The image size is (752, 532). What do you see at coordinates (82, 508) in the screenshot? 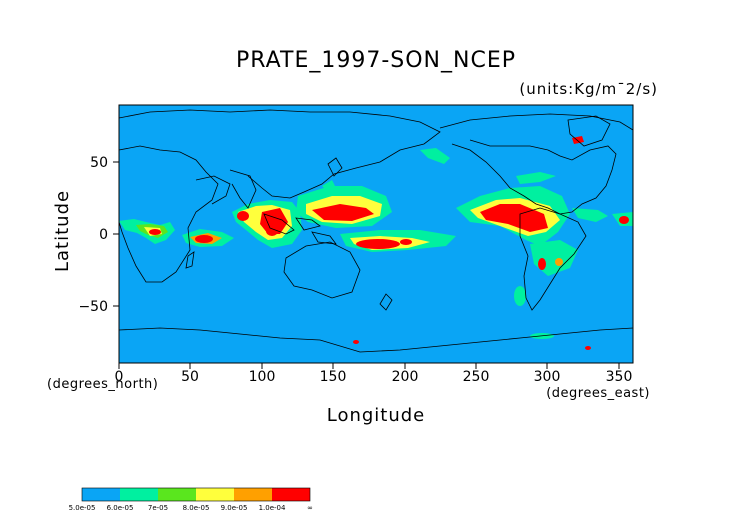
I see `legend-label: 5.0e-05` at bounding box center [82, 508].